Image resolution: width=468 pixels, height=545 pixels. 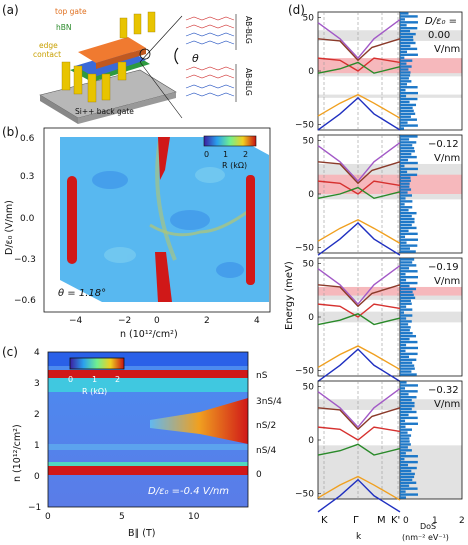 What do you see at coordinates (188, 491) in the screenshot?
I see `panel-c-annotation: D/ε₀ =-0.4 V/nm` at bounding box center [188, 491].